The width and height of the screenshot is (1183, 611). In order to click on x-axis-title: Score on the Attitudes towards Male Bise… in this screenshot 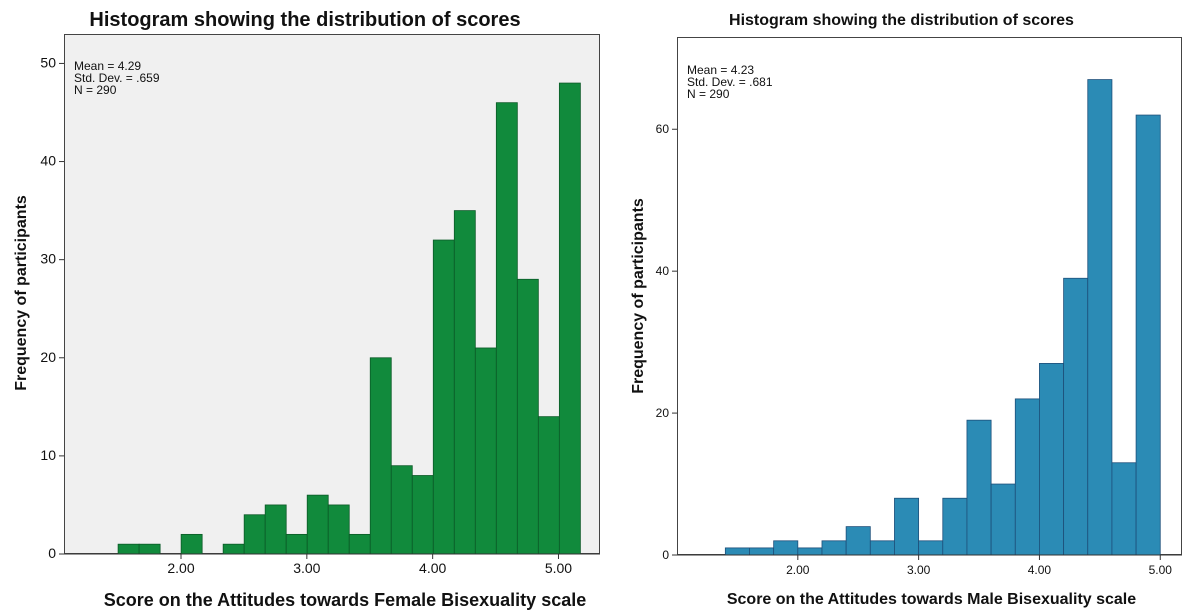, I will do `click(931, 599)`.